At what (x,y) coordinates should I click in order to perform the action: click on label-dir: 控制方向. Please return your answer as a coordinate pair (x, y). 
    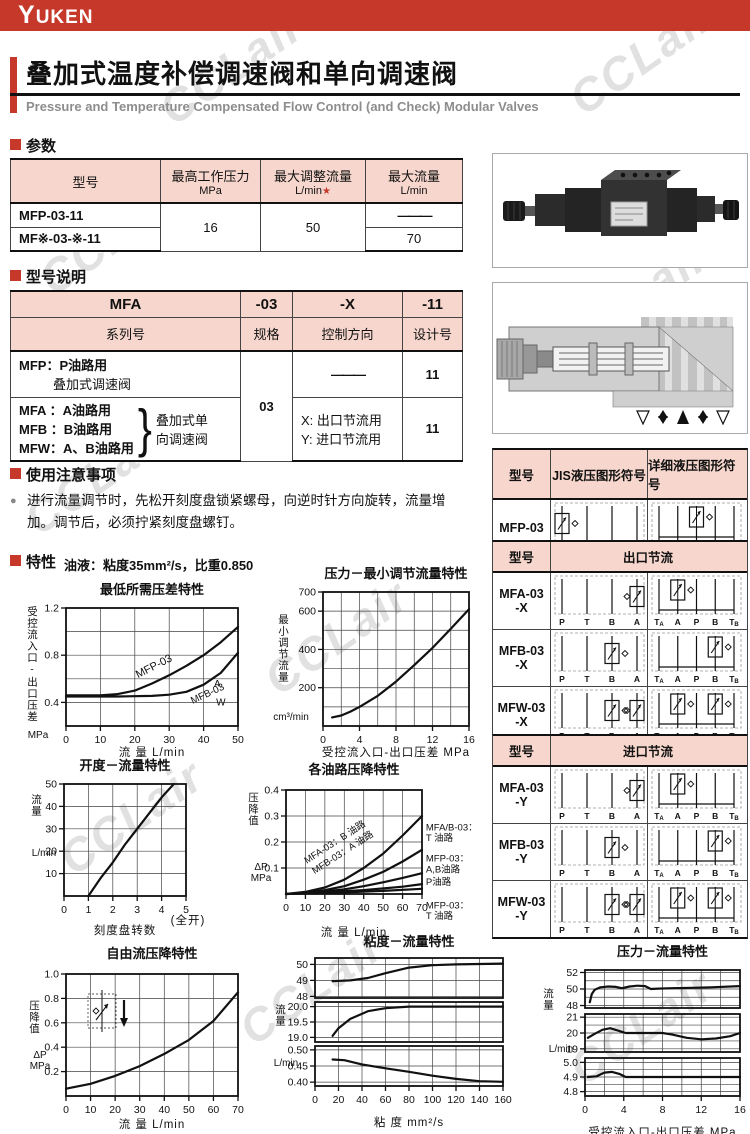
    Looking at the image, I should click on (347, 334).